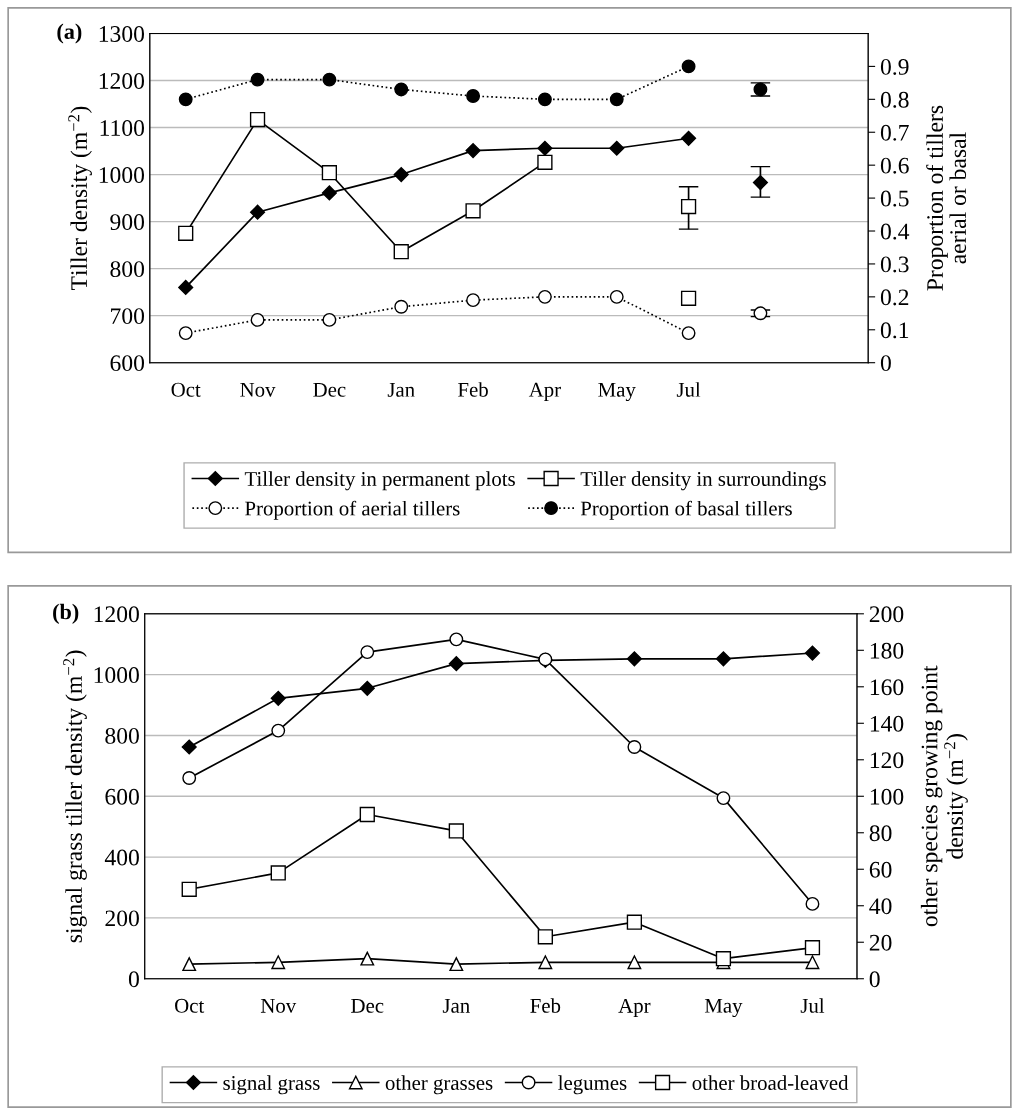 The height and width of the screenshot is (1116, 1019). I want to click on y2-tick-label: 0.5, so click(894, 198).